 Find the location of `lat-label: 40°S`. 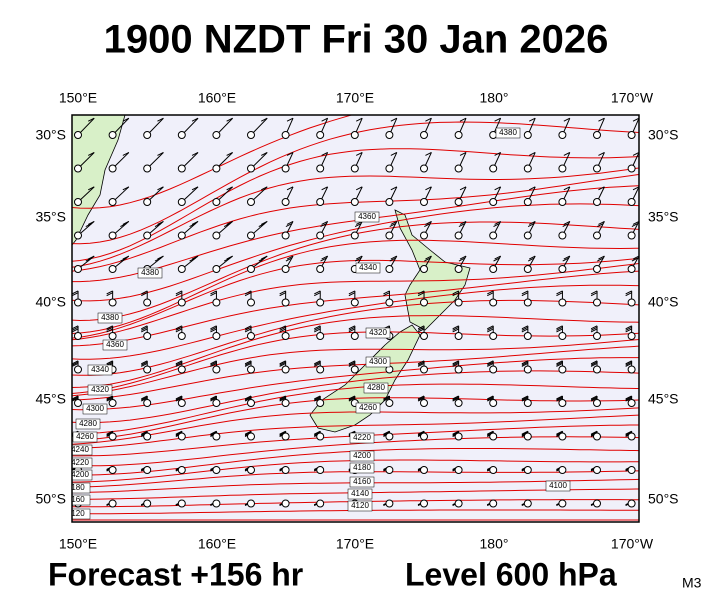

lat-label: 40°S is located at coordinates (663, 302).